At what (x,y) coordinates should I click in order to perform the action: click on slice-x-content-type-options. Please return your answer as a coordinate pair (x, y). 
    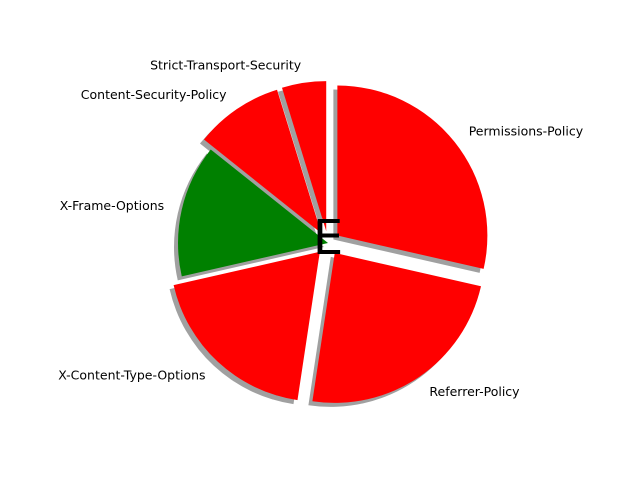
    Looking at the image, I should click on (246, 326).